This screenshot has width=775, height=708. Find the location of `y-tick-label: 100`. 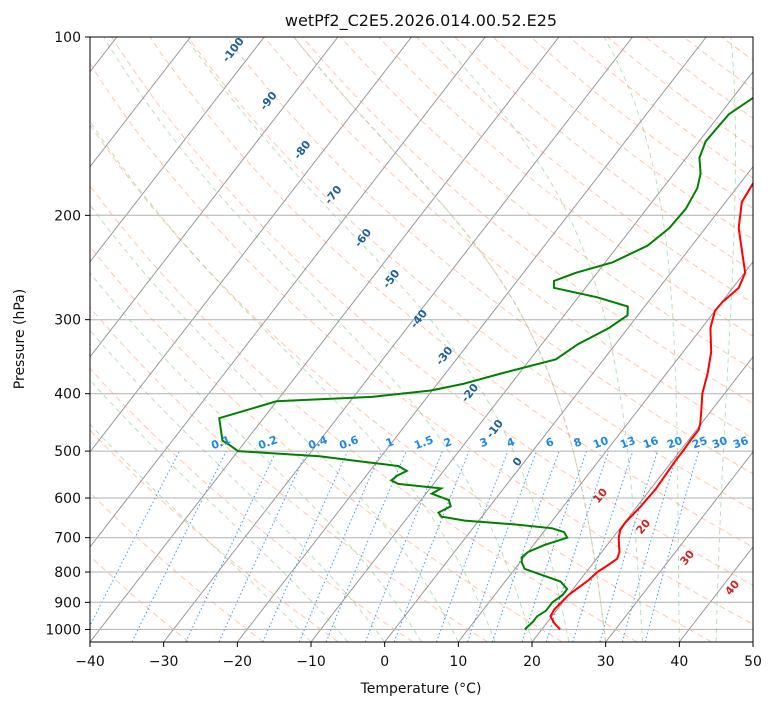

y-tick-label: 100 is located at coordinates (67, 38).